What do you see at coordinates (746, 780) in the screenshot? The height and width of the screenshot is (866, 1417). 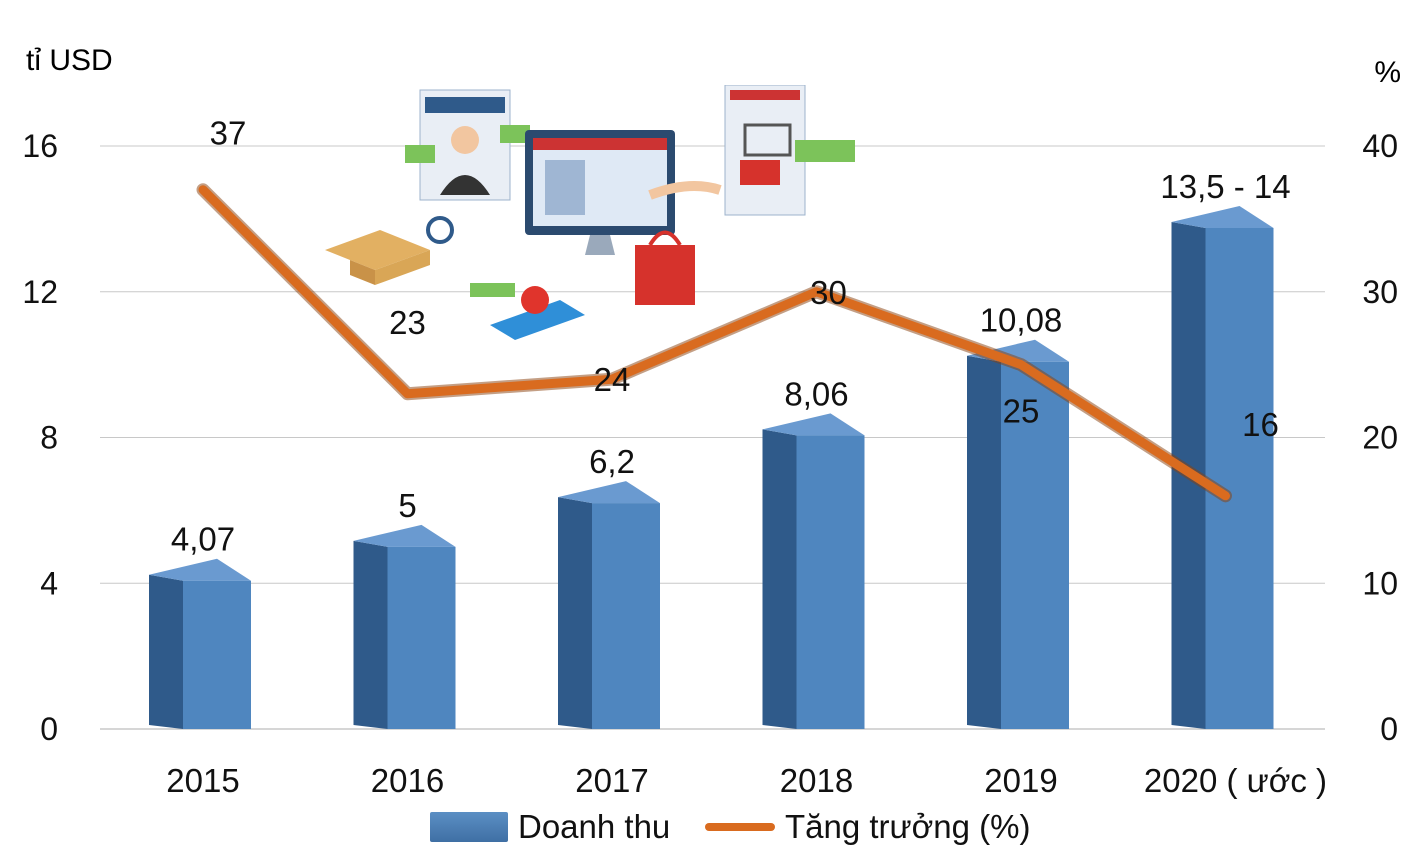 I see `x-axis-labels: 2015 2016 2017 2018 2019 2020 ( ước )` at bounding box center [746, 780].